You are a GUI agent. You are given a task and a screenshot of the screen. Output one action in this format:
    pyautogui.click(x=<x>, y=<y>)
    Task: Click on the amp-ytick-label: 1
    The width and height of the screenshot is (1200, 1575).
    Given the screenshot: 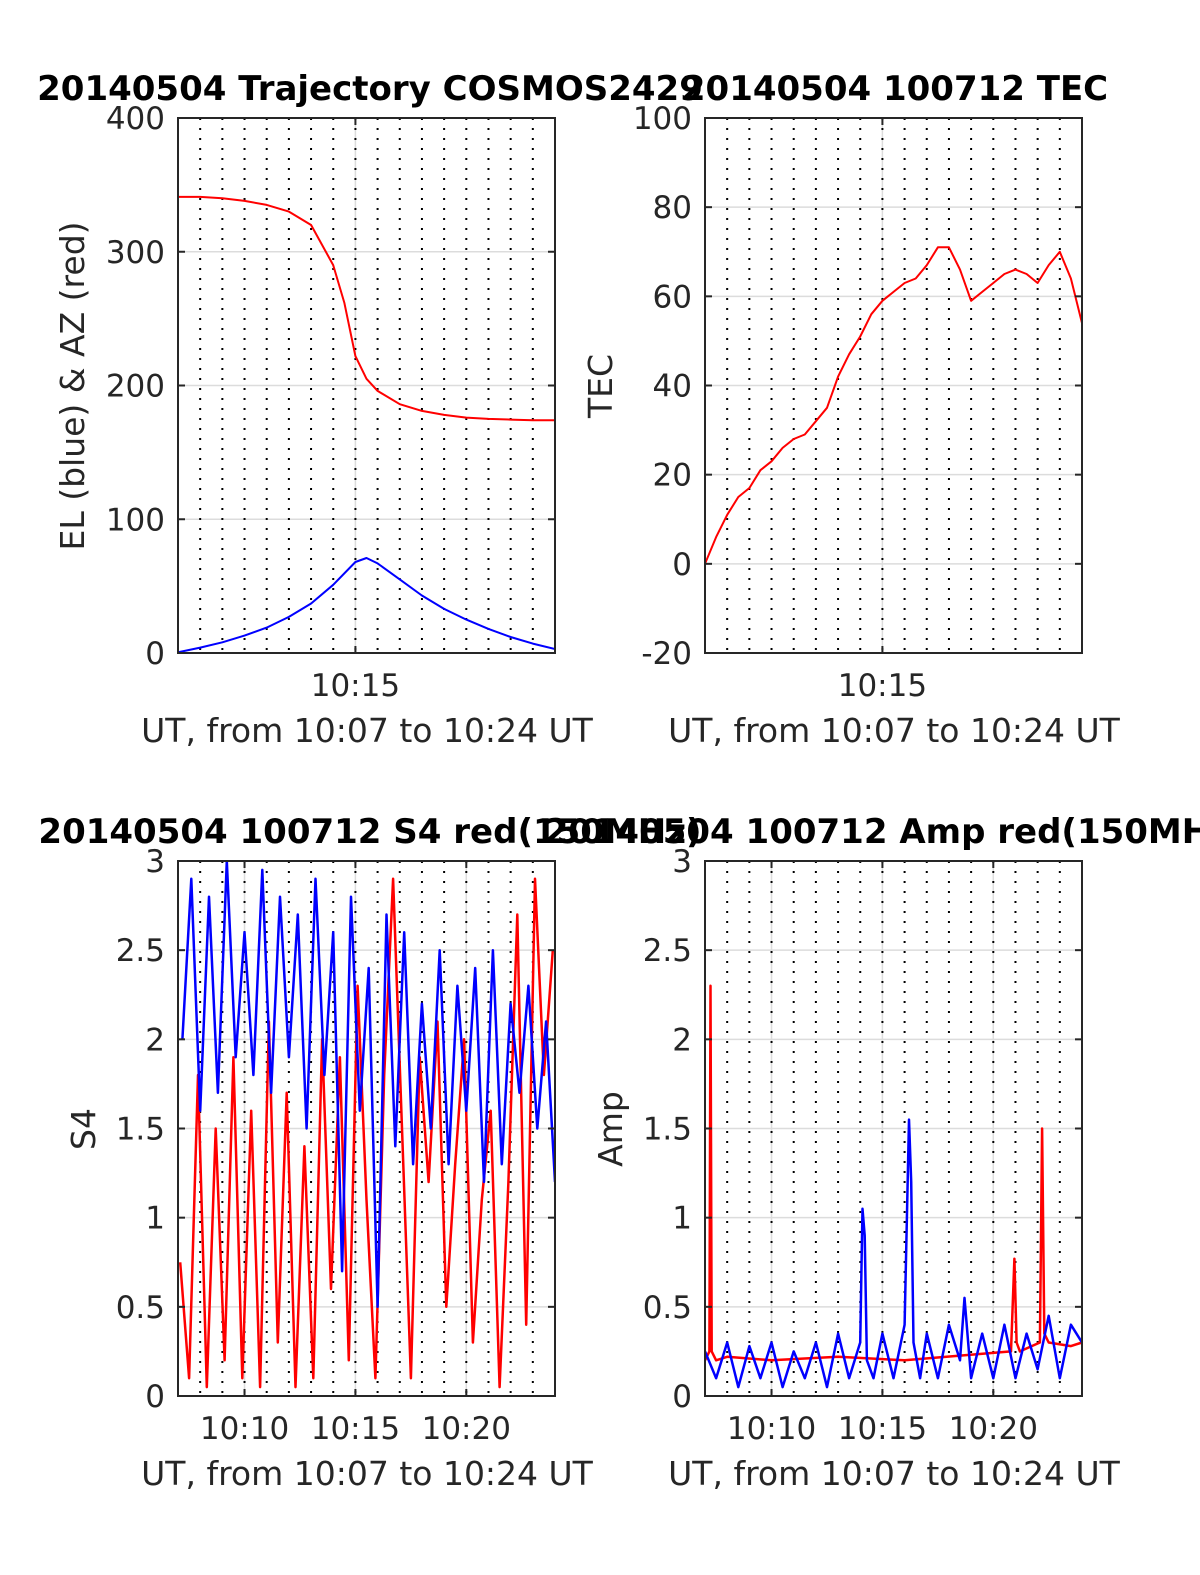 What is the action you would take?
    pyautogui.click(x=682, y=1219)
    